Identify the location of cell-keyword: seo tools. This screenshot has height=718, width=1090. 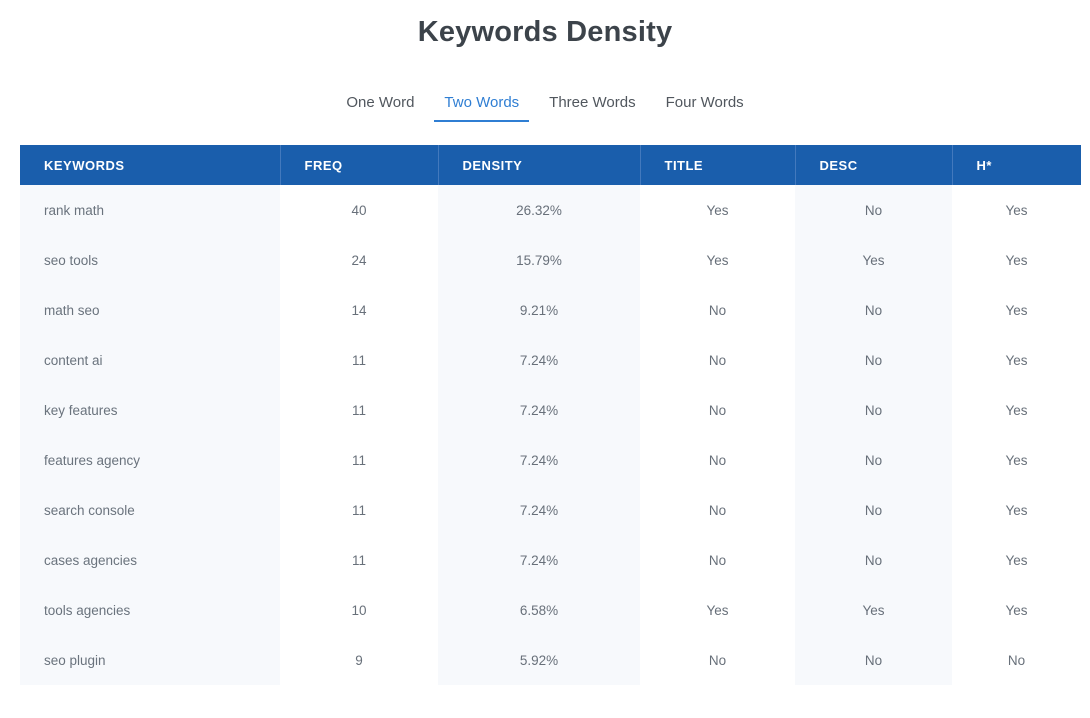
(150, 260).